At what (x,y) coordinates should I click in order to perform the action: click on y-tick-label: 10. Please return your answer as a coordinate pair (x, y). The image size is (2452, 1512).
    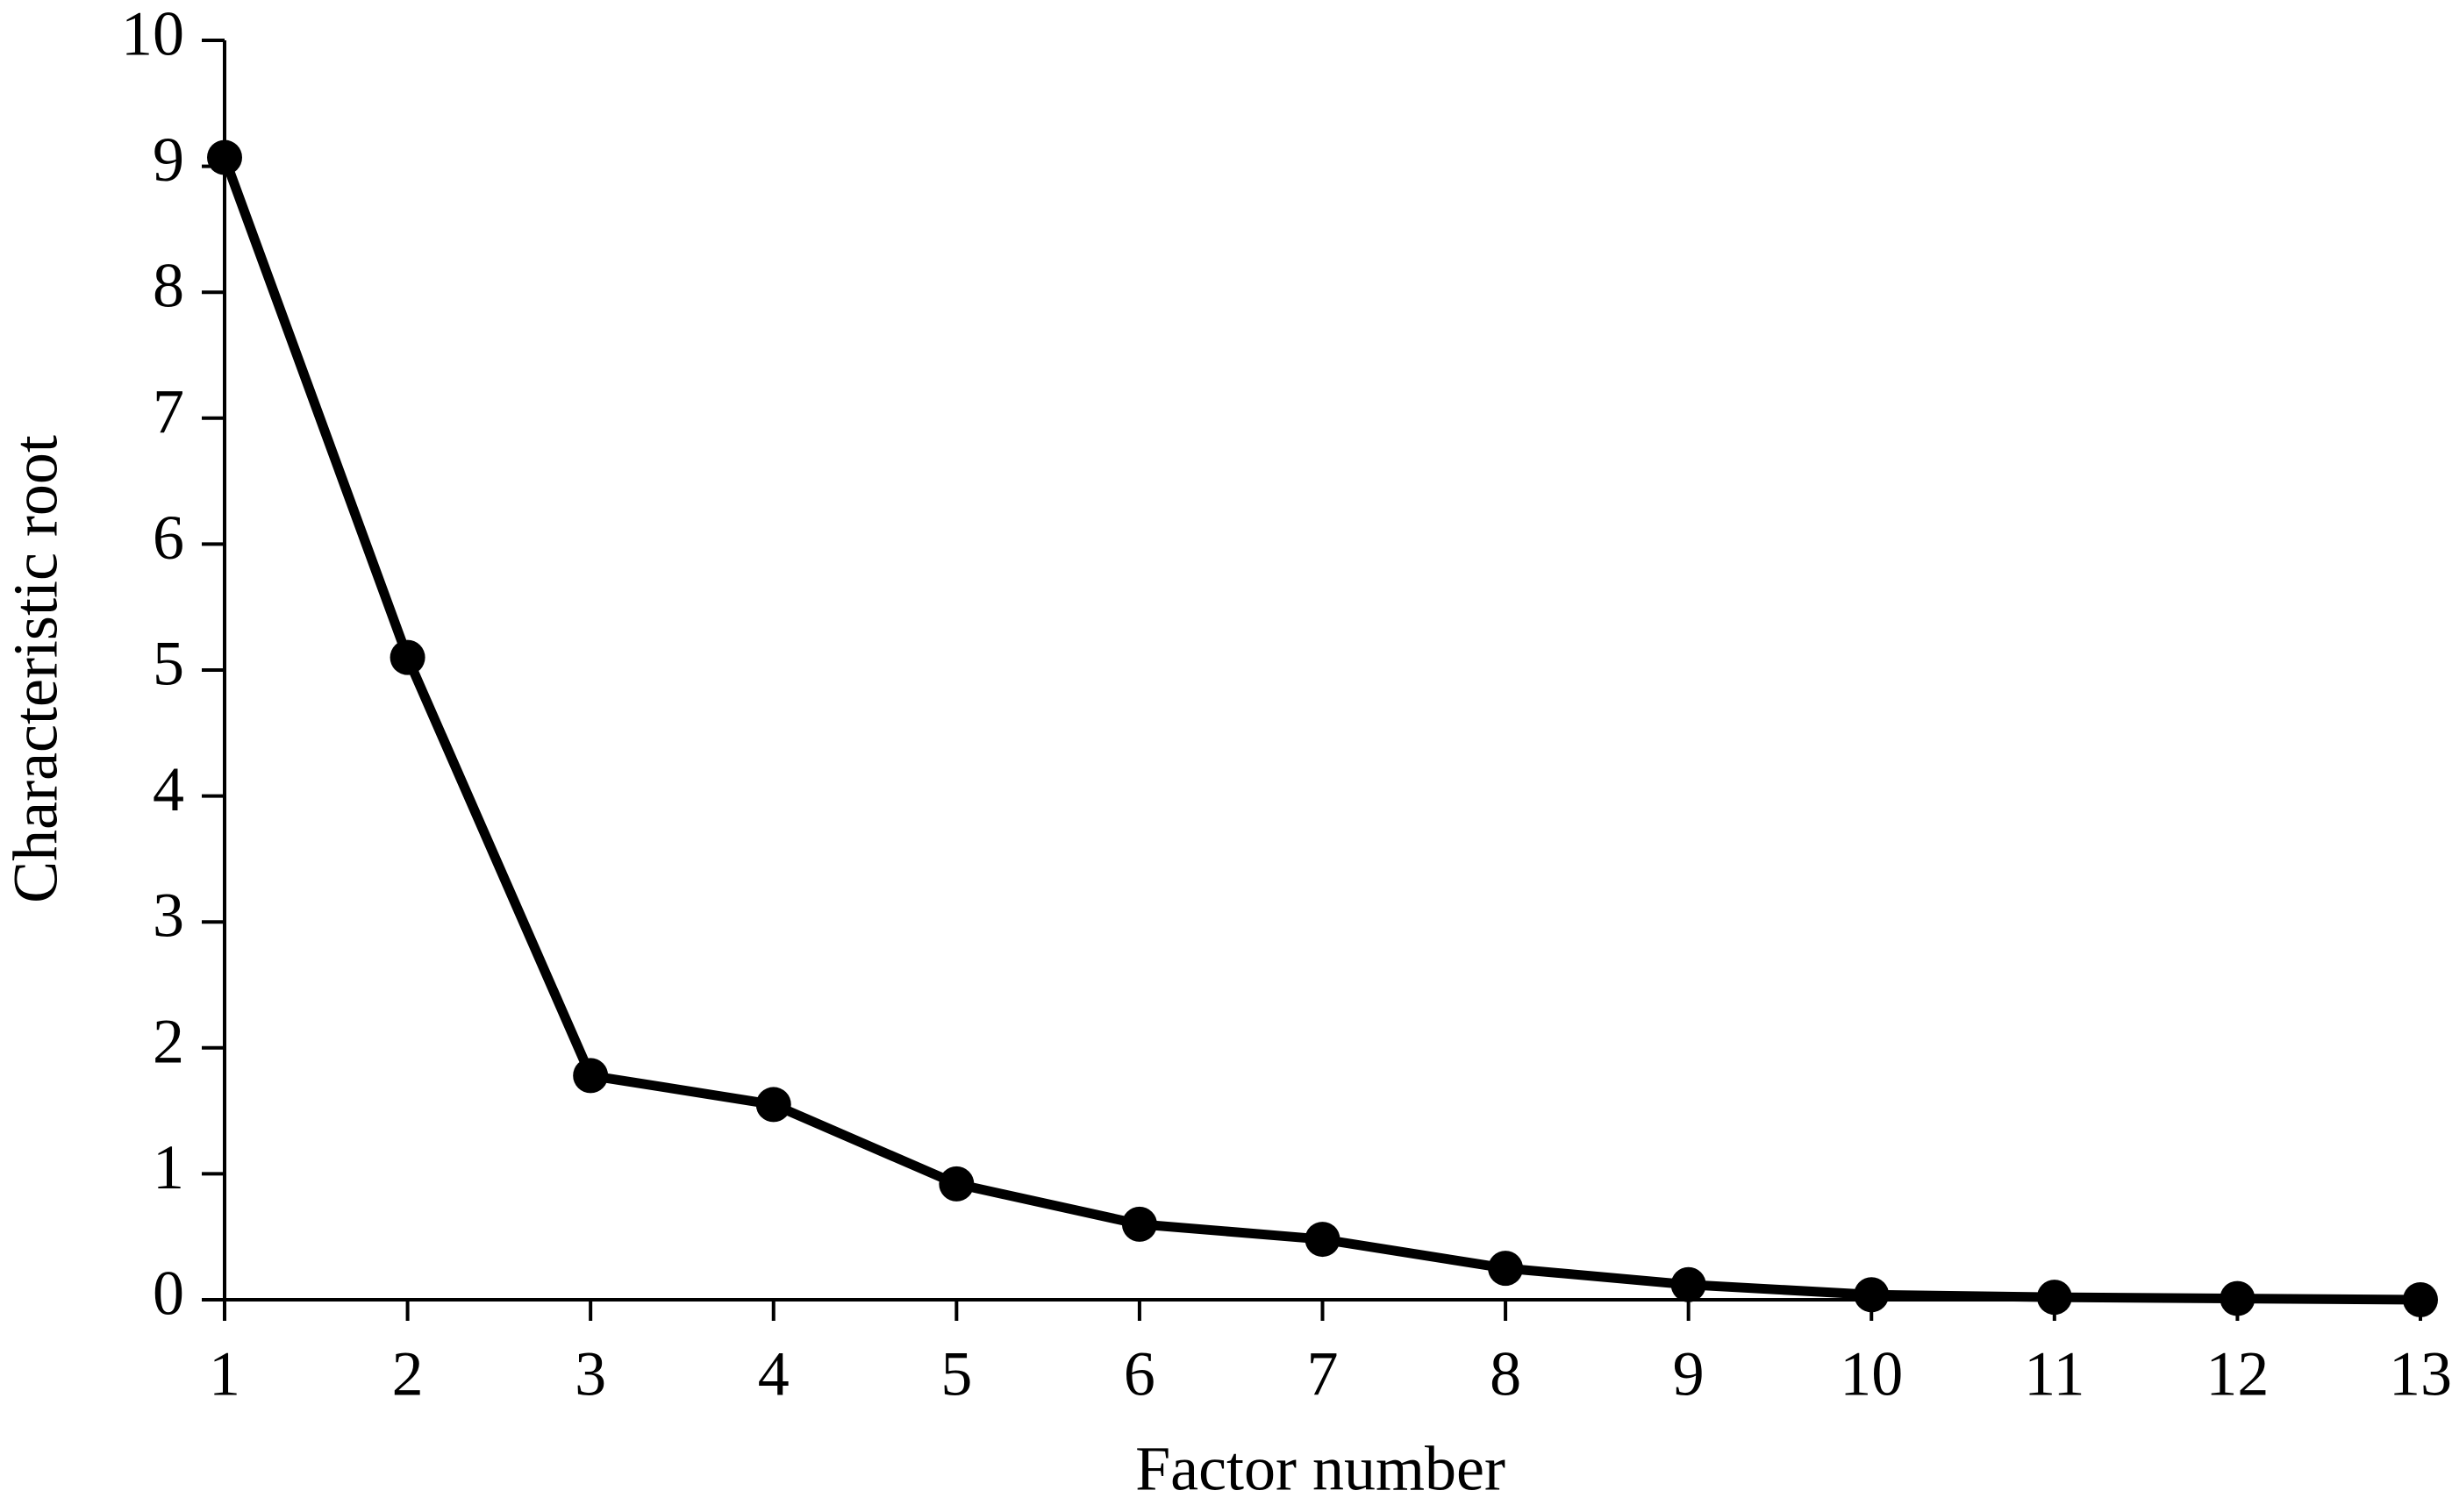
    Looking at the image, I should click on (152, 34).